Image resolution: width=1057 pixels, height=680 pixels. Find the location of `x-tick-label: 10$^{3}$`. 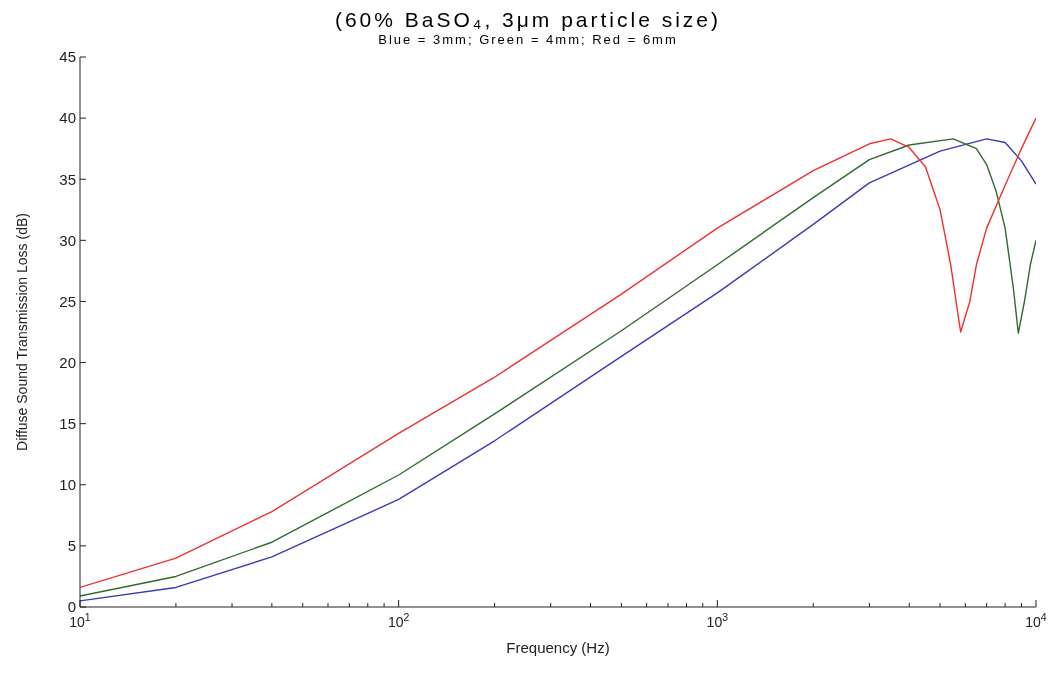

x-tick-label: 10$^{3}$ is located at coordinates (717, 620).